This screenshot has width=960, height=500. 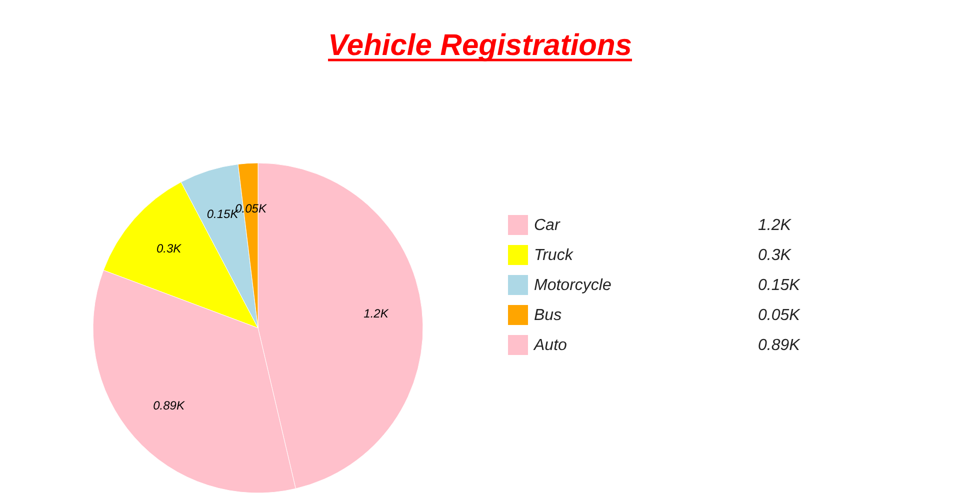 What do you see at coordinates (169, 249) in the screenshot?
I see `data-label: 0.3K` at bounding box center [169, 249].